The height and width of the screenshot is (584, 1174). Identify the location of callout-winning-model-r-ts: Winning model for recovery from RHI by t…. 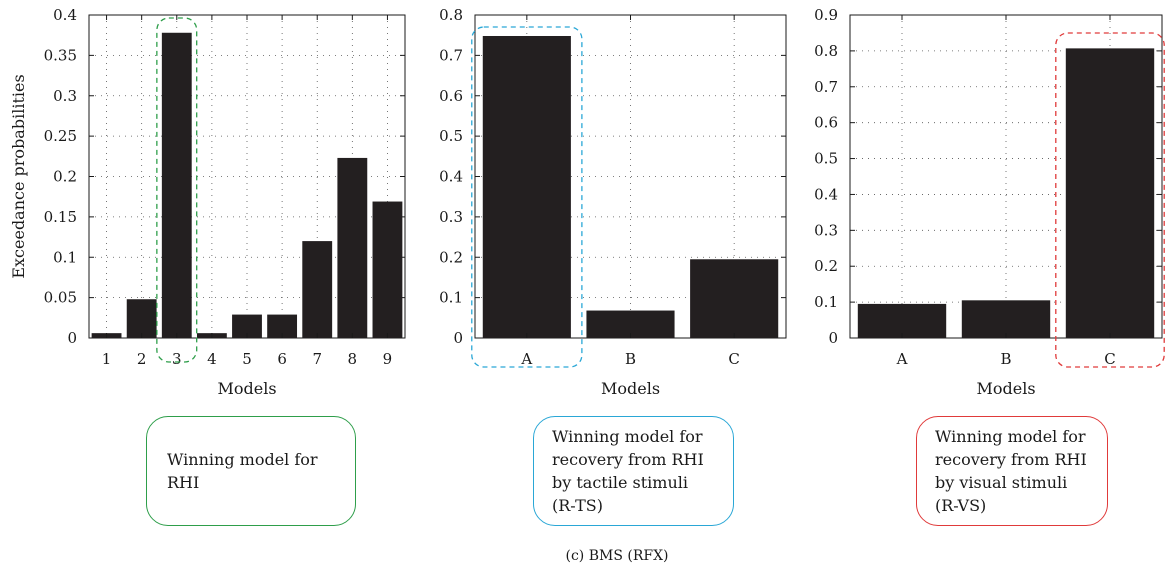
(633, 471).